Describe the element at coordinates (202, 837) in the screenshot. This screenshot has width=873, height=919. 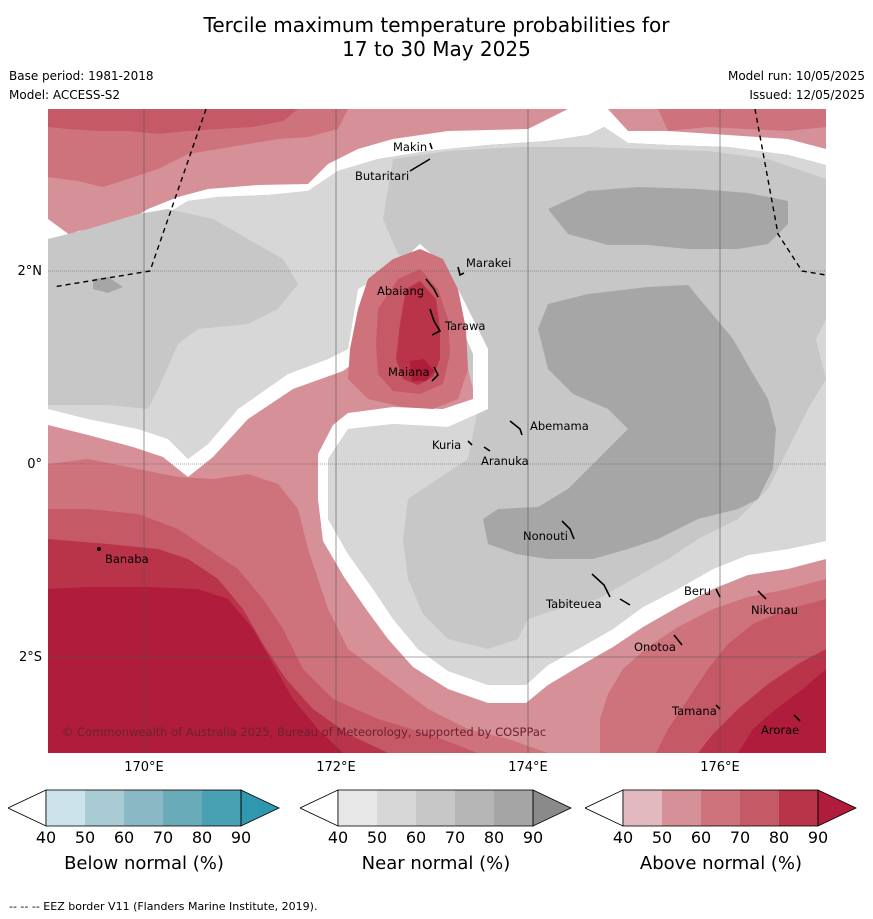
I see `tick-below-80: 80` at that location.